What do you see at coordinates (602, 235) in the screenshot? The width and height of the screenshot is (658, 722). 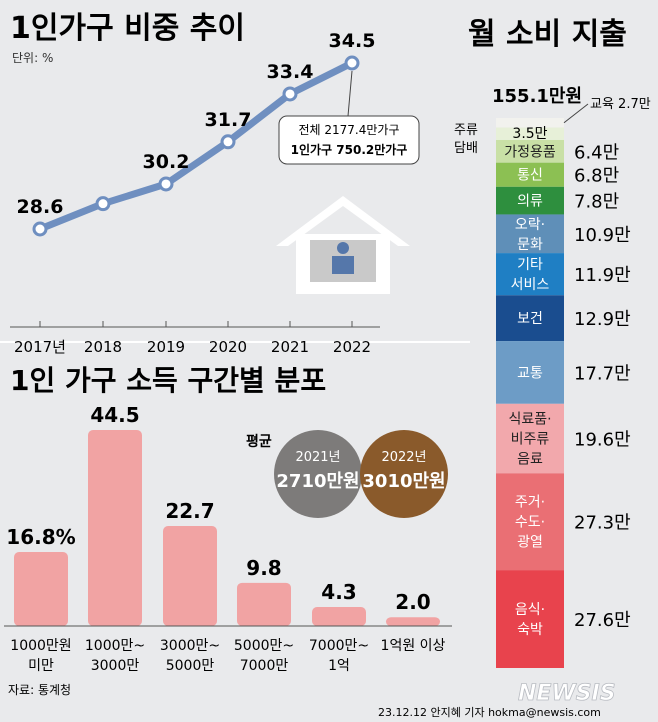 I see `spending-value-label: 10.9만` at bounding box center [602, 235].